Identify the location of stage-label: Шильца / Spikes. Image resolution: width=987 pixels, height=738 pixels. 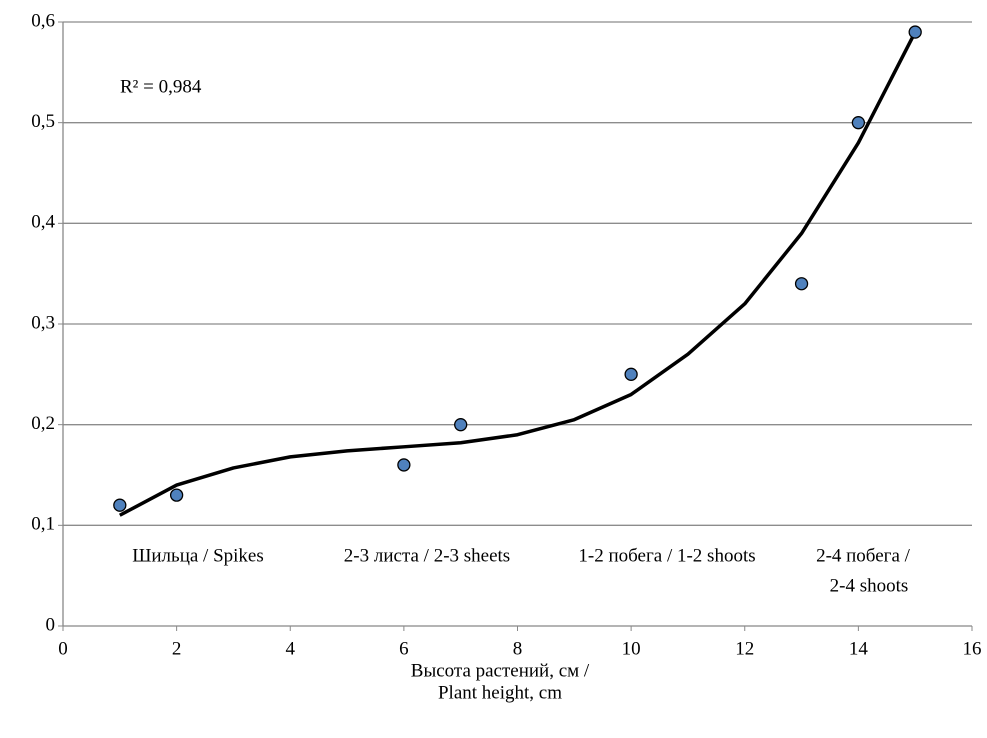
(198, 555).